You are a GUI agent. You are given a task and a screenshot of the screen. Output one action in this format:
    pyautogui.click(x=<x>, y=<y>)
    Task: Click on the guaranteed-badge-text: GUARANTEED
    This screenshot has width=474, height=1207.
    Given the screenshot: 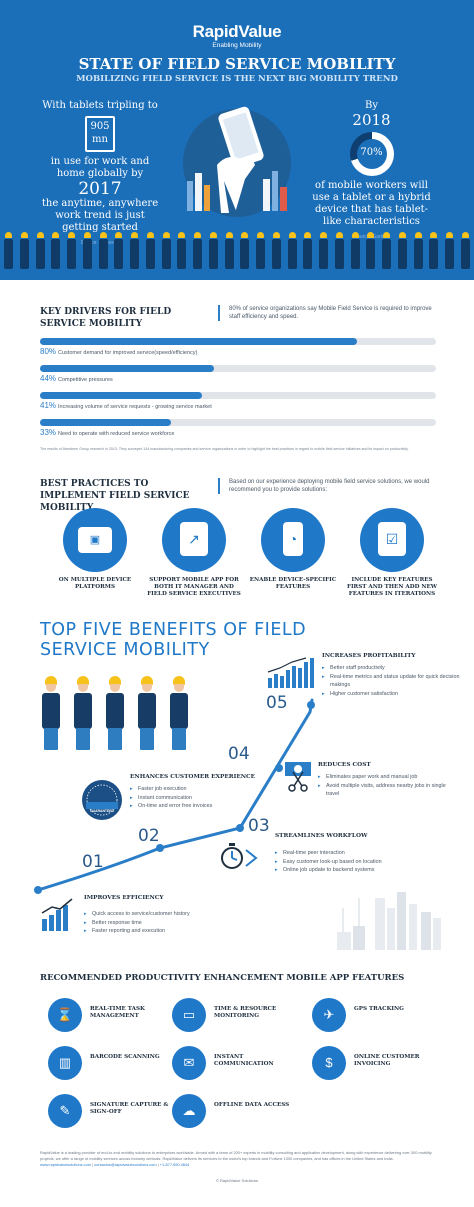 What is the action you would take?
    pyautogui.click(x=102, y=811)
    